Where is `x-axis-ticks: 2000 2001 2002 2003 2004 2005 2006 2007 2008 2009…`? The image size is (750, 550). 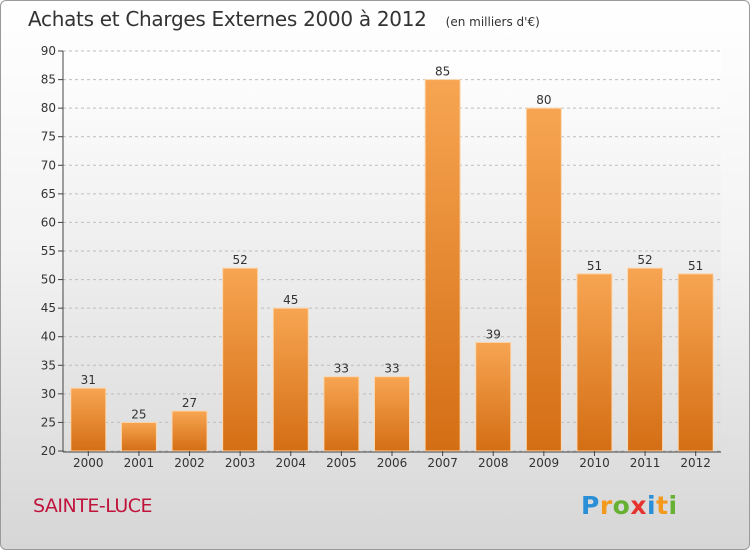 x-axis-ticks: 2000 2001 2002 2003 2004 2005 2006 2007 2008 2009… is located at coordinates (392, 460).